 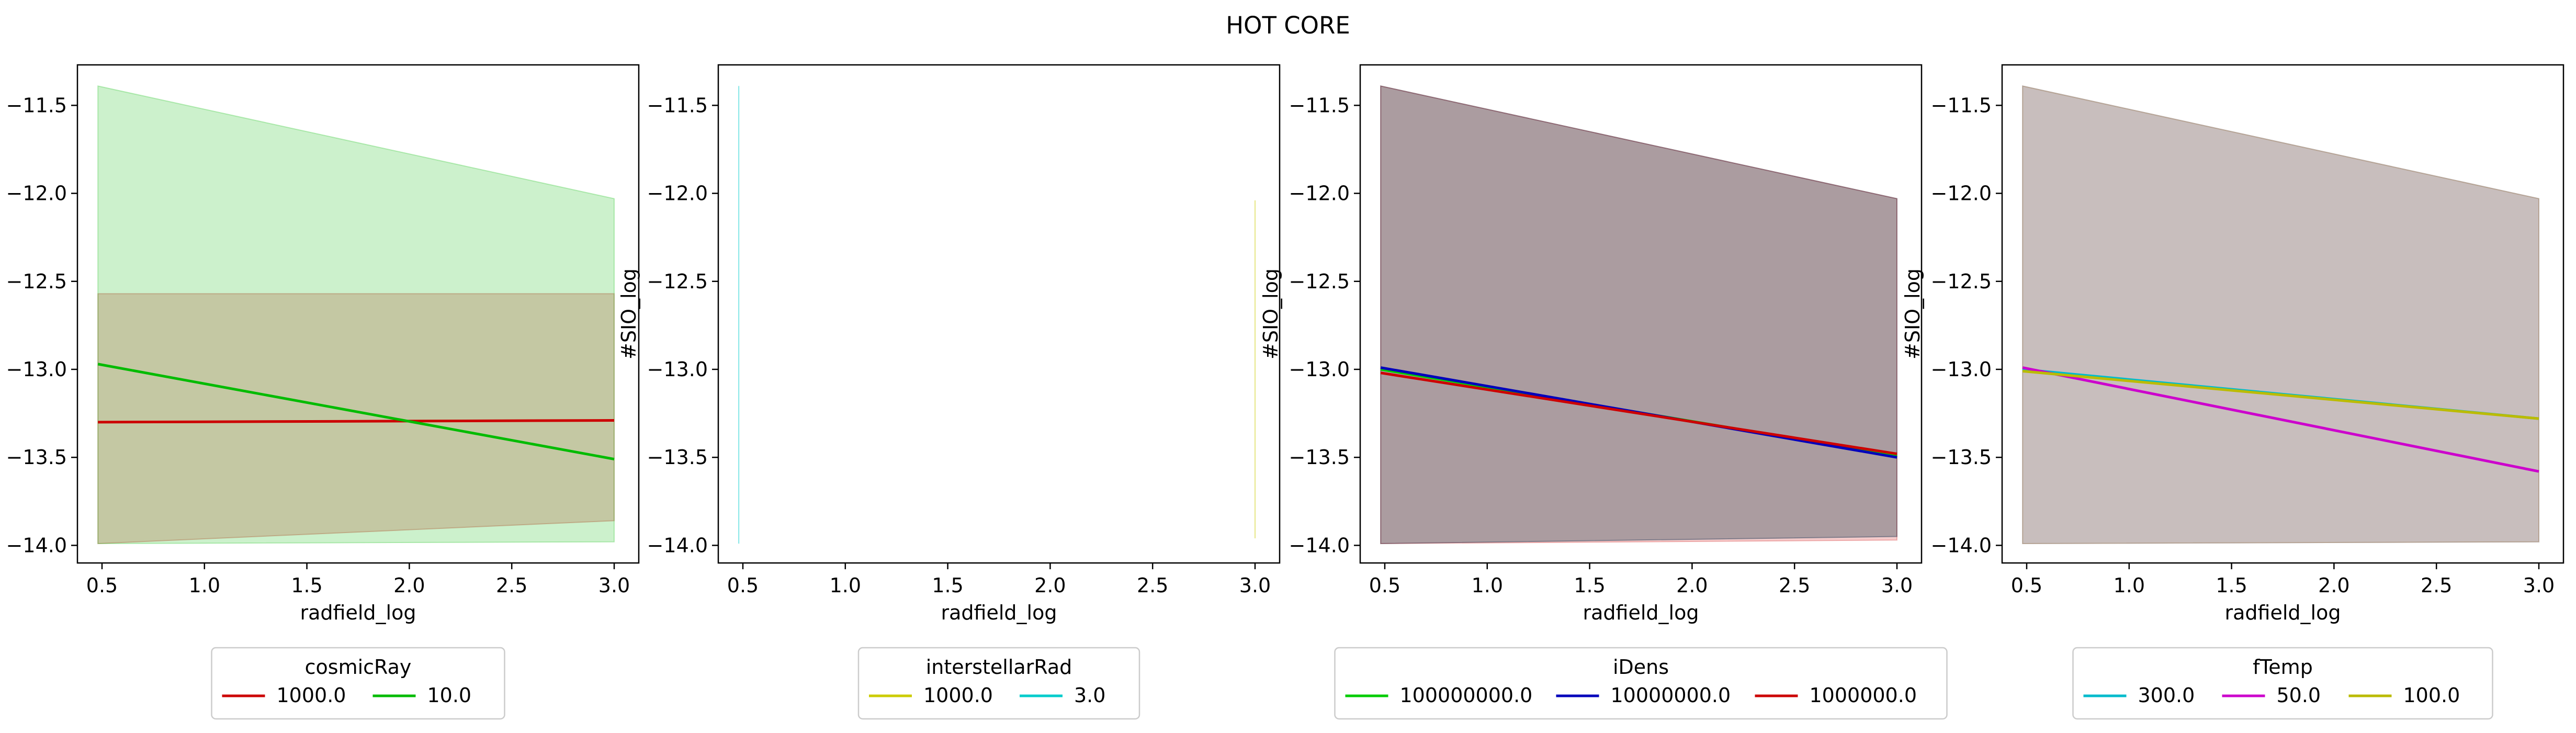 I want to click on legend-label: 3.0, so click(x=1090, y=696).